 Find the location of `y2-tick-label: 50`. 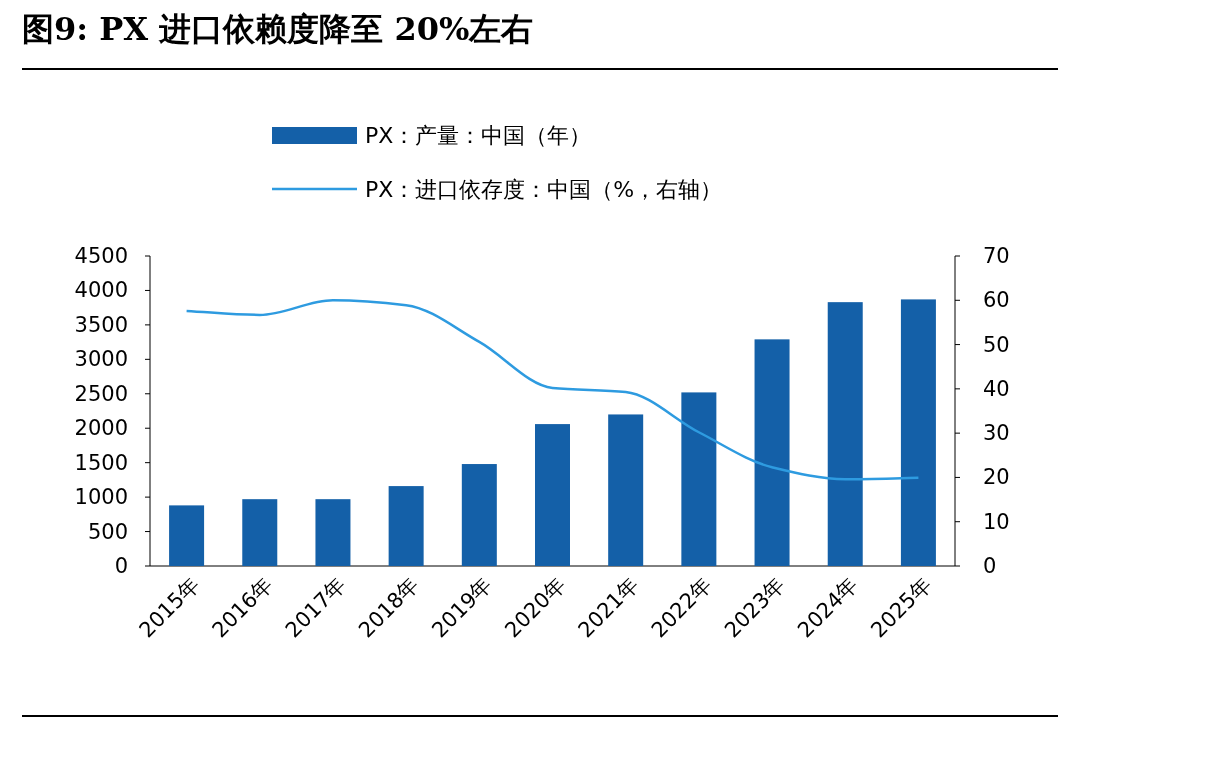

y2-tick-label: 50 is located at coordinates (996, 344).